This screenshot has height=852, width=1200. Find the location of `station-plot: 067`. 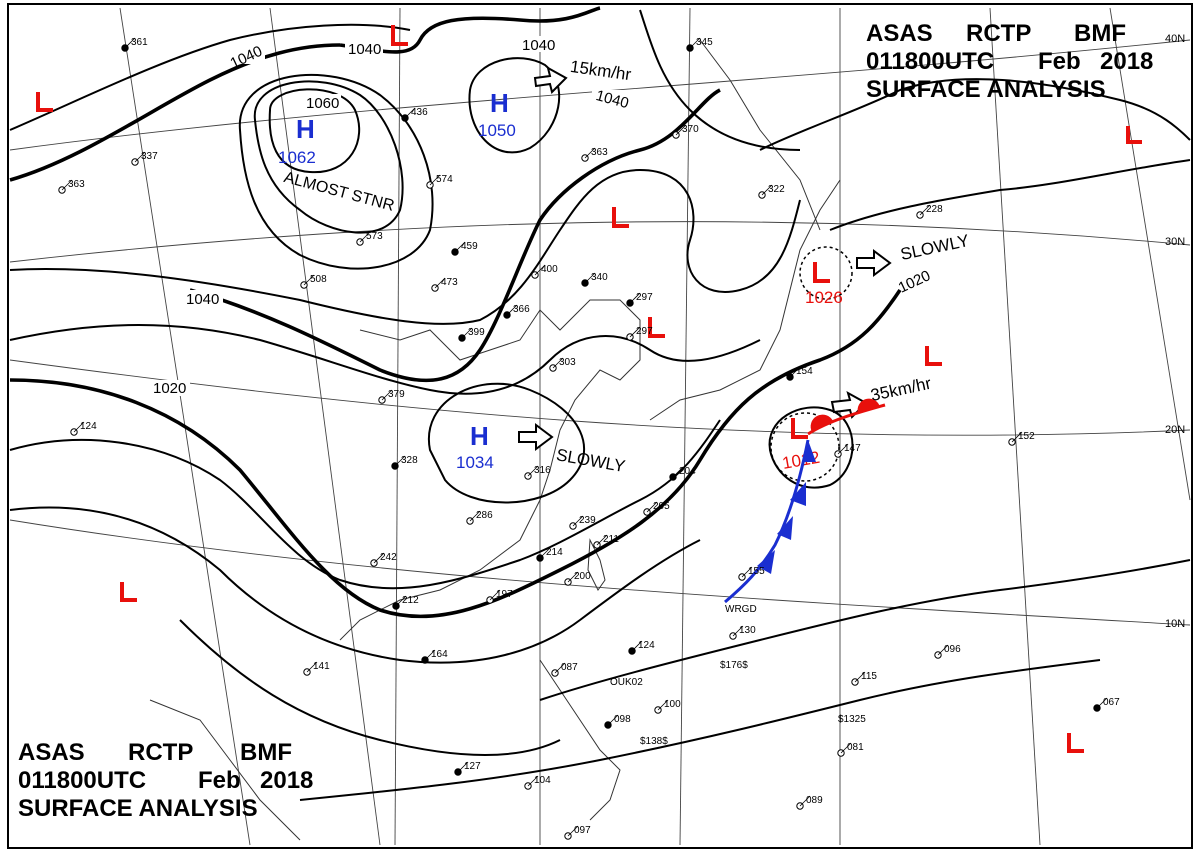

station-plot: 067 is located at coordinates (1106, 704).